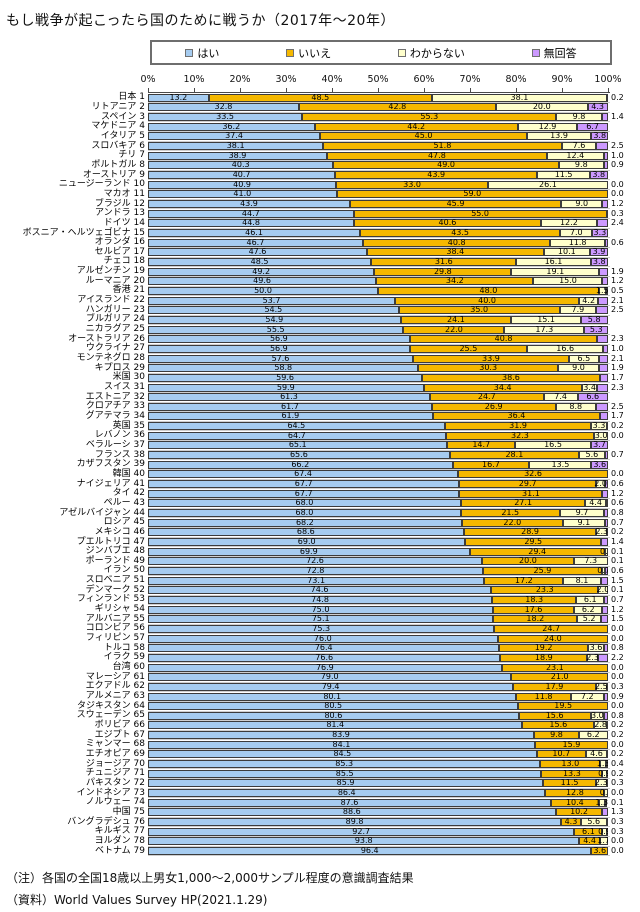 The height and width of the screenshot is (912, 640). I want to click on na-value-outside: 0.0, so click(617, 841).